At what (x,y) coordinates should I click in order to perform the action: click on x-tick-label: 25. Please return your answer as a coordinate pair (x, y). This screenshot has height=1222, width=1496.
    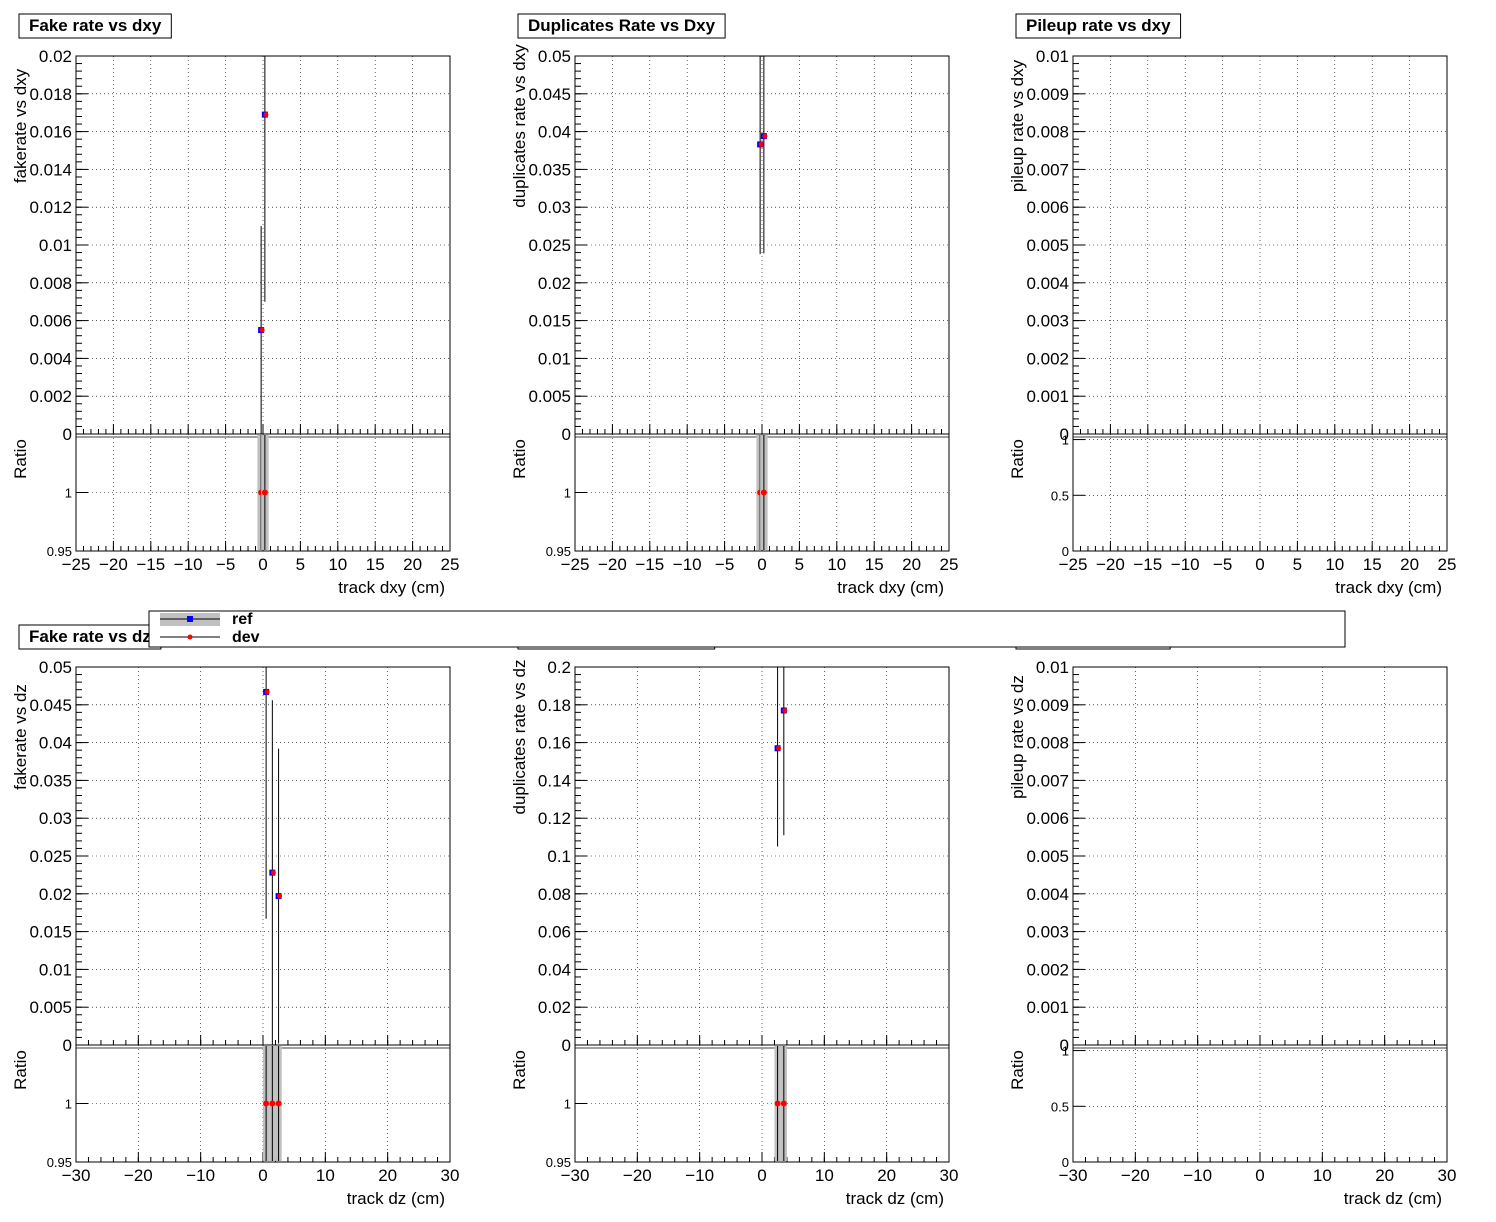
    Looking at the image, I should click on (1447, 564).